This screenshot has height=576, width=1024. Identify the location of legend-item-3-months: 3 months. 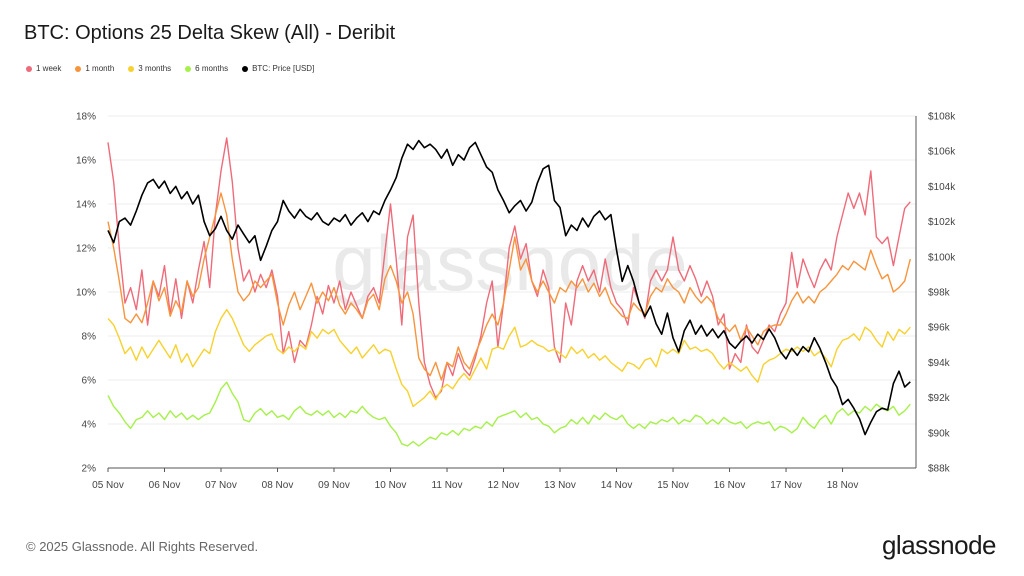
(149, 68).